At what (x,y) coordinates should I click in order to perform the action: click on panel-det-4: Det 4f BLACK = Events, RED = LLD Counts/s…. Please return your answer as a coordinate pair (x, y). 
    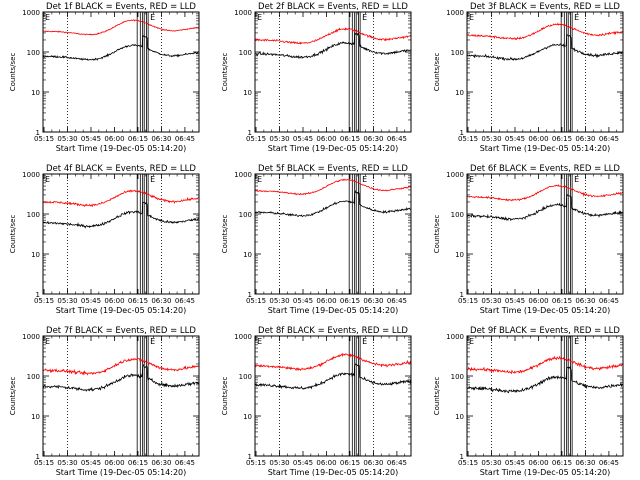
    Looking at the image, I should click on (104, 239).